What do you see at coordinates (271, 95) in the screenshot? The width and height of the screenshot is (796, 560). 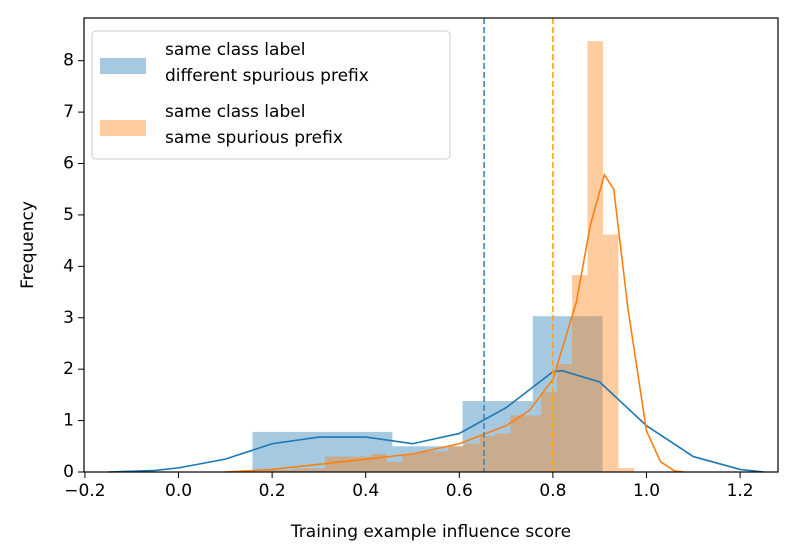 I see `legend-box` at bounding box center [271, 95].